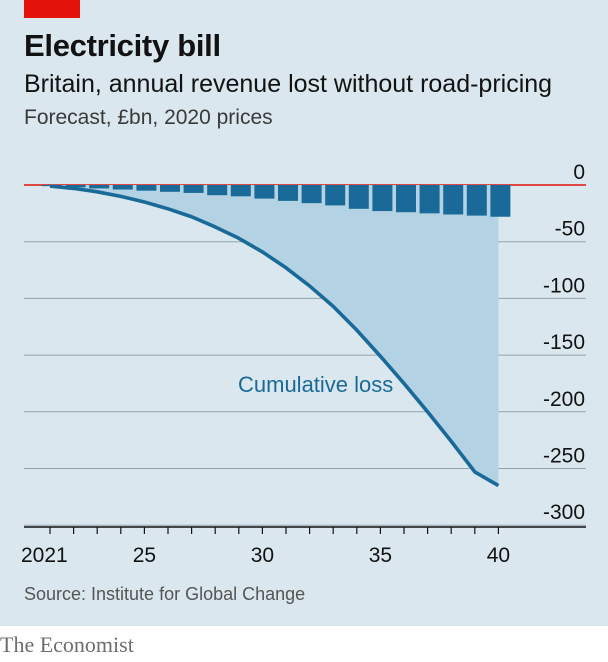 This screenshot has height=662, width=608. I want to click on annual-bars, so click(276, 201).